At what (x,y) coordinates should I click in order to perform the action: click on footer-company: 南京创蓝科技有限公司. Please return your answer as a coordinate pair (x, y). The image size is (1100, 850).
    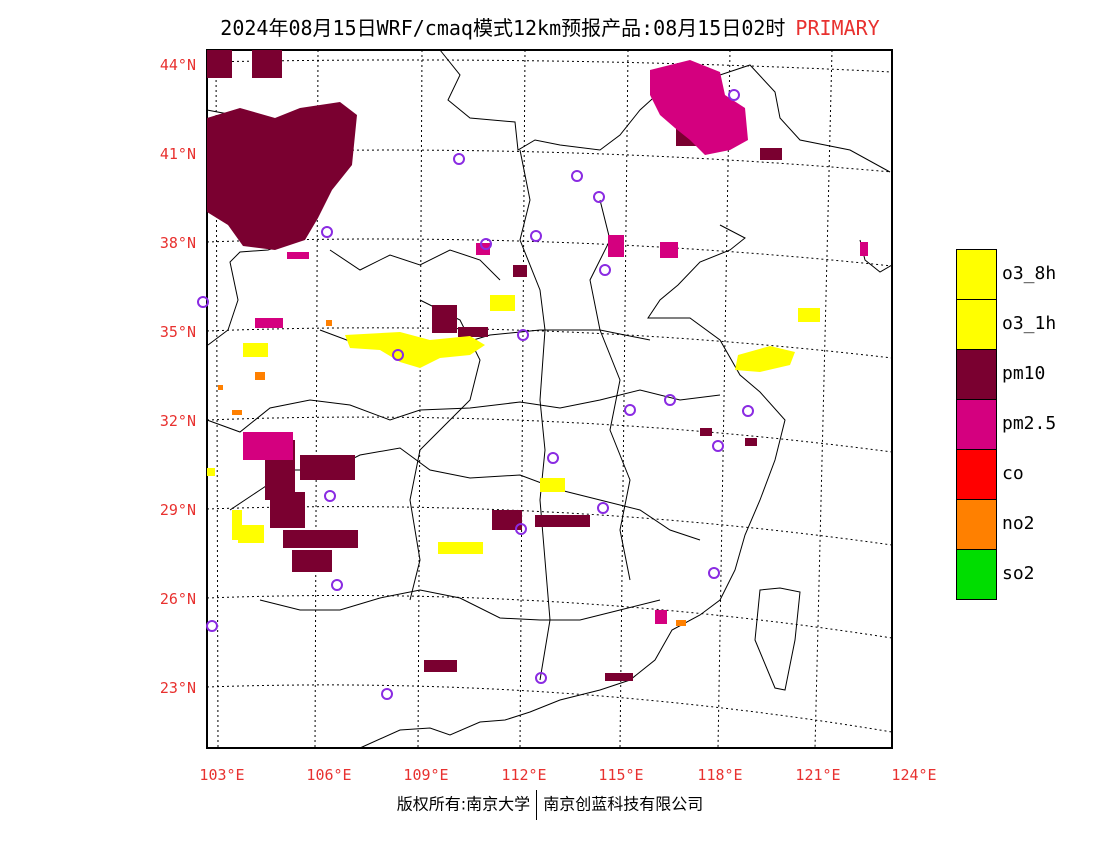
    Looking at the image, I should click on (623, 804).